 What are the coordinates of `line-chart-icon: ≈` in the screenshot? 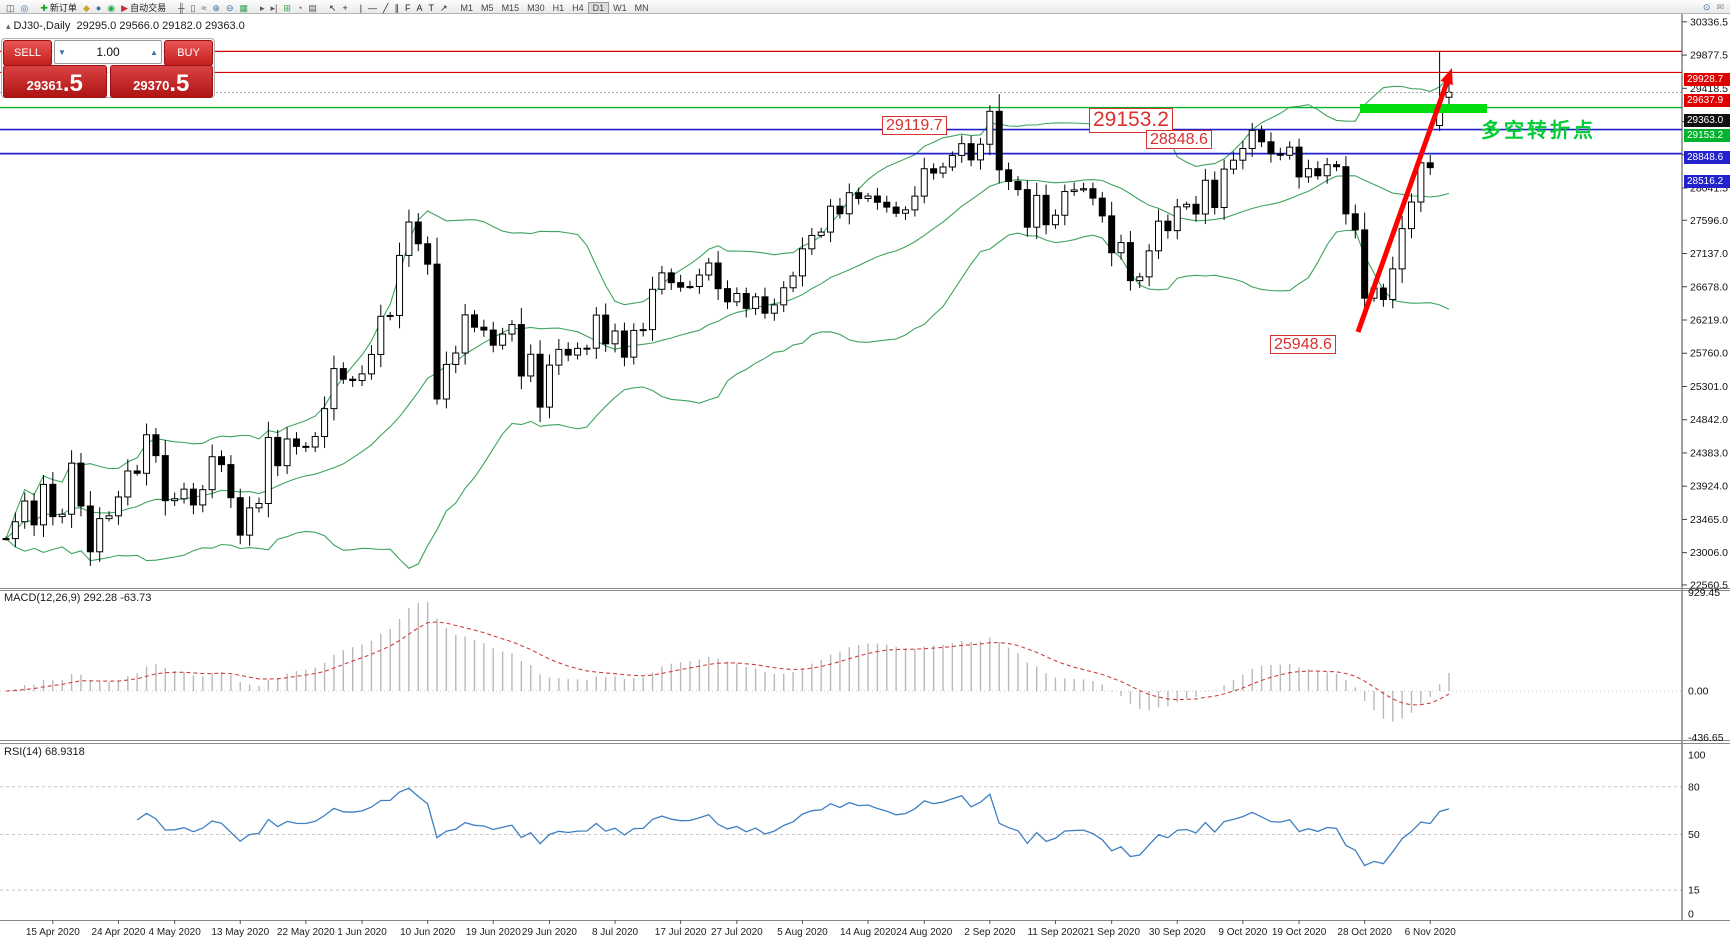 It's located at (203, 8).